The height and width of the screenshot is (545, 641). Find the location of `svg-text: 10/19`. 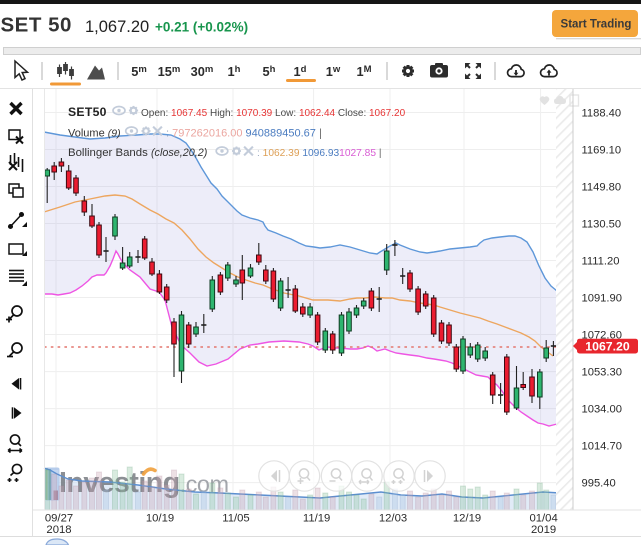

svg-text: 10/19 is located at coordinates (160, 519).